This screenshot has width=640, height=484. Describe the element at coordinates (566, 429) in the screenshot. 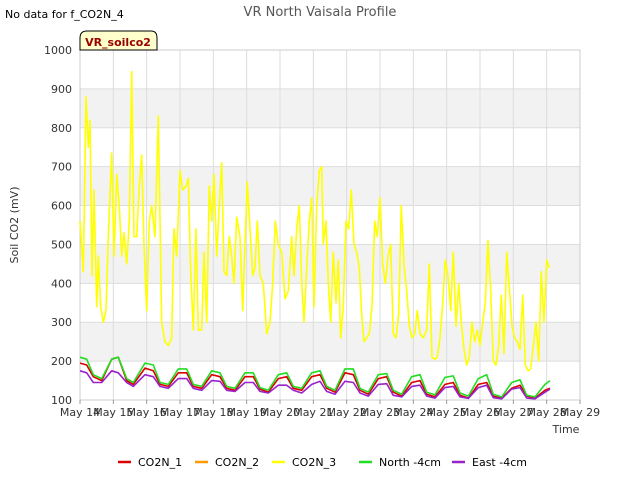

I see `x-axis-label: Time` at that location.